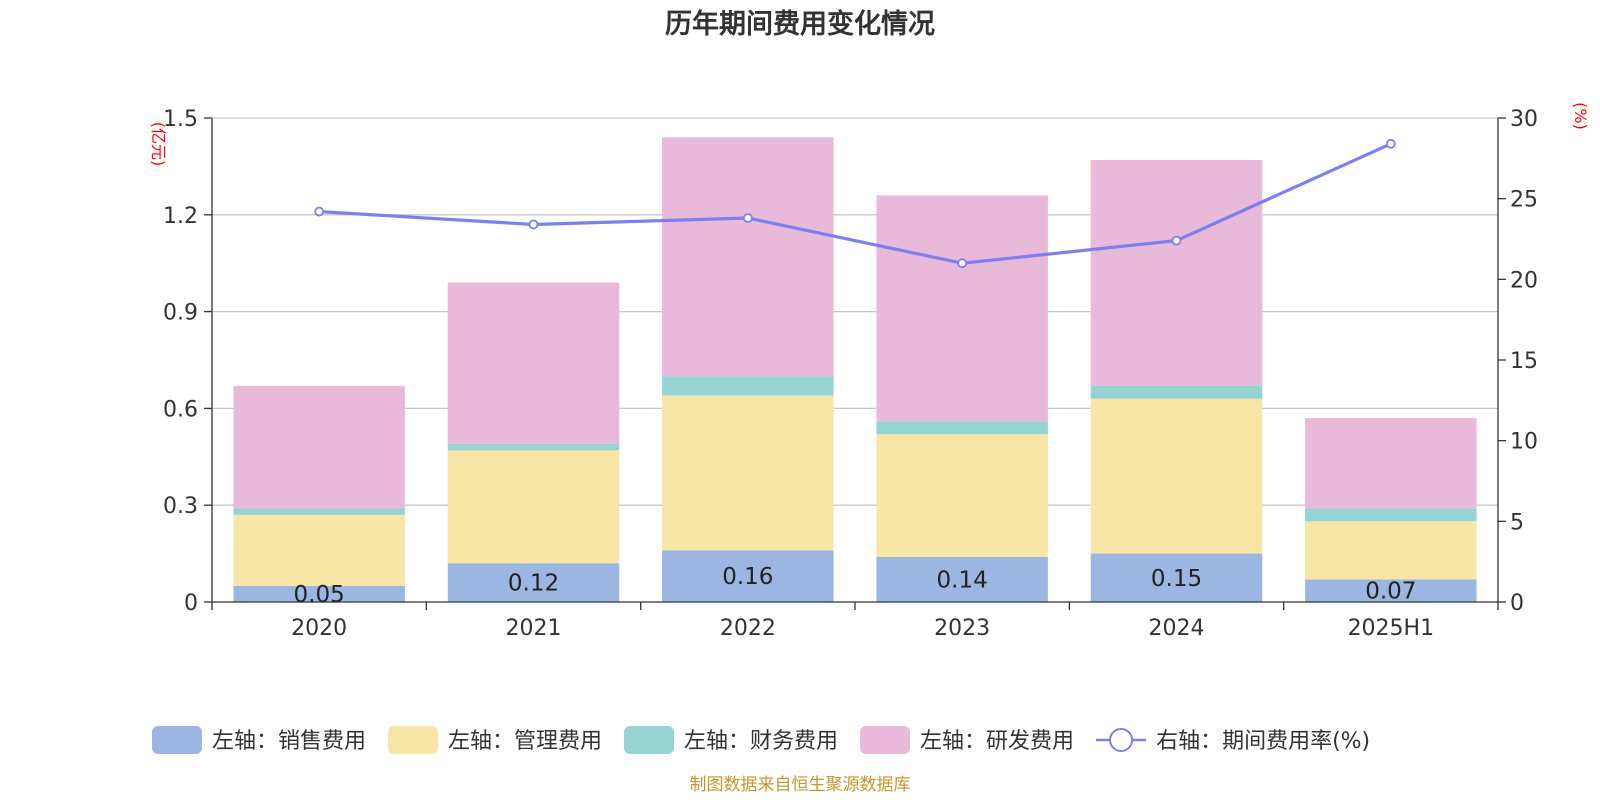 This screenshot has width=1600, height=800. I want to click on rate-line, so click(855, 203).